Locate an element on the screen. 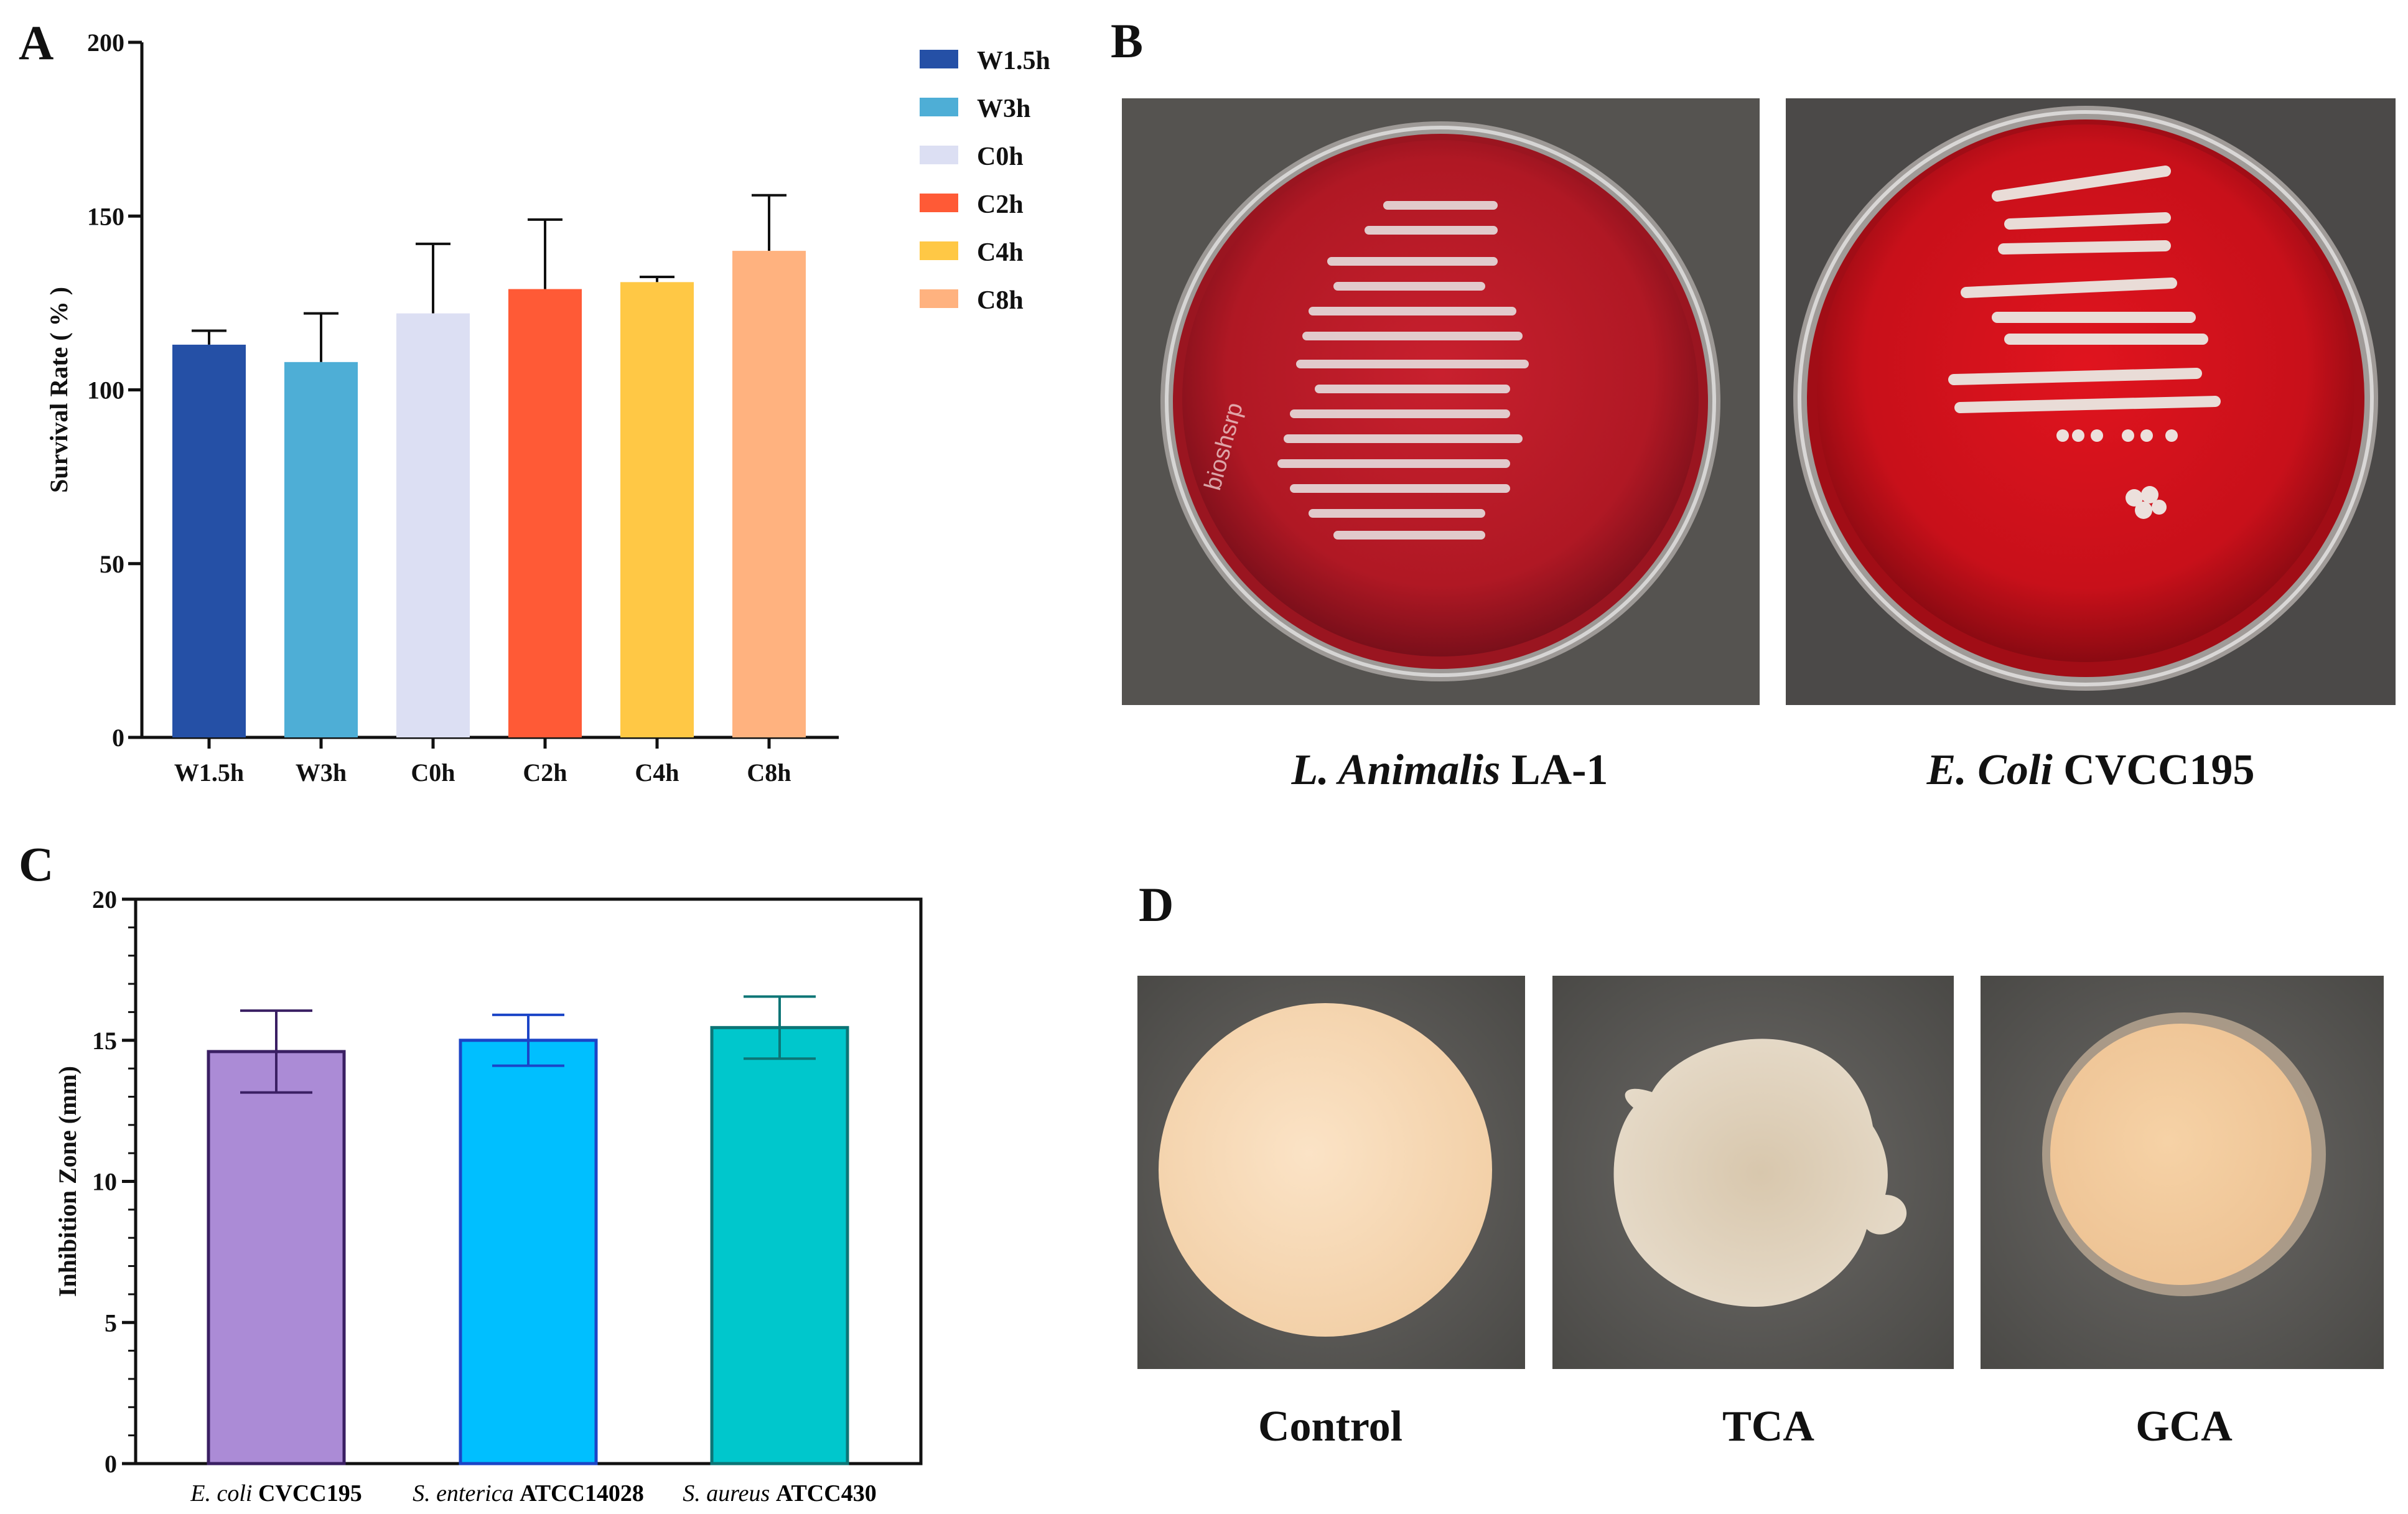  panel-label-d: D is located at coordinates (1157, 905).